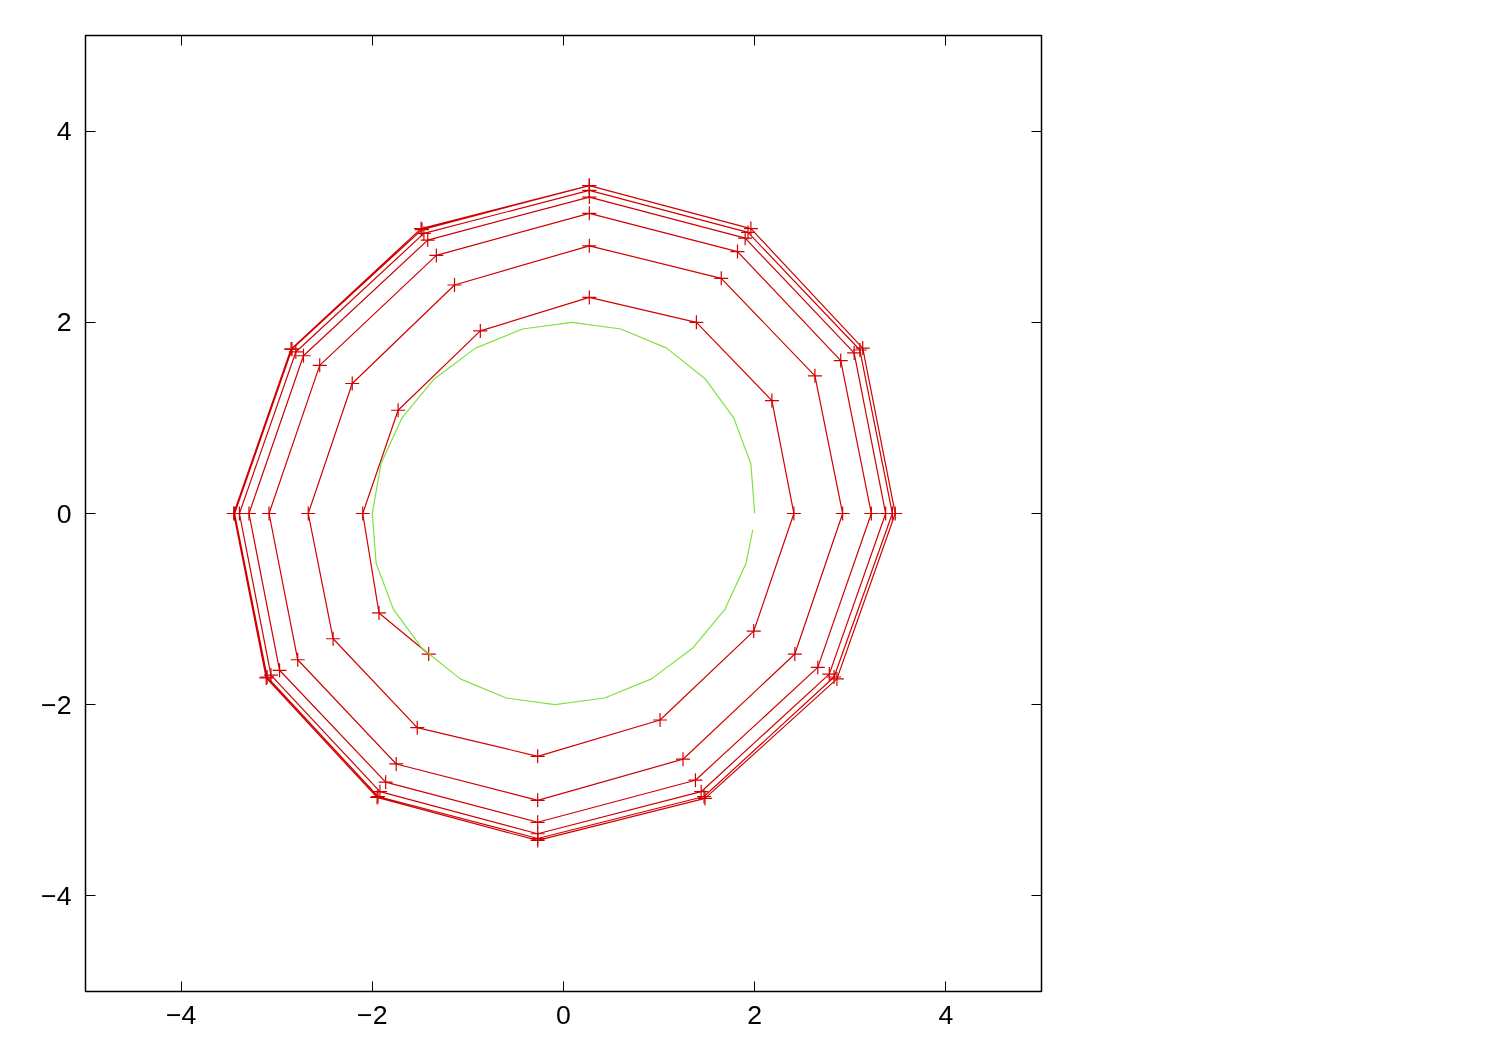  Describe the element at coordinates (64, 131) in the screenshot. I see `y-tick-label: 4` at that location.